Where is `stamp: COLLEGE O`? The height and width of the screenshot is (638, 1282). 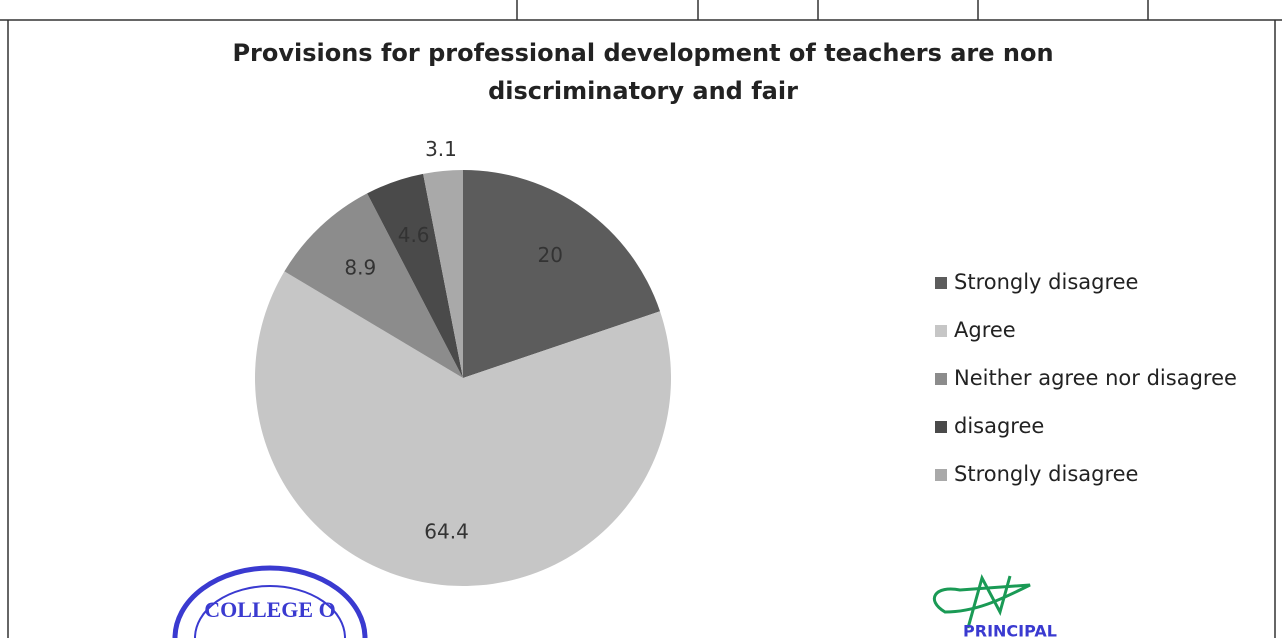 stamp: COLLEGE O is located at coordinates (270, 601).